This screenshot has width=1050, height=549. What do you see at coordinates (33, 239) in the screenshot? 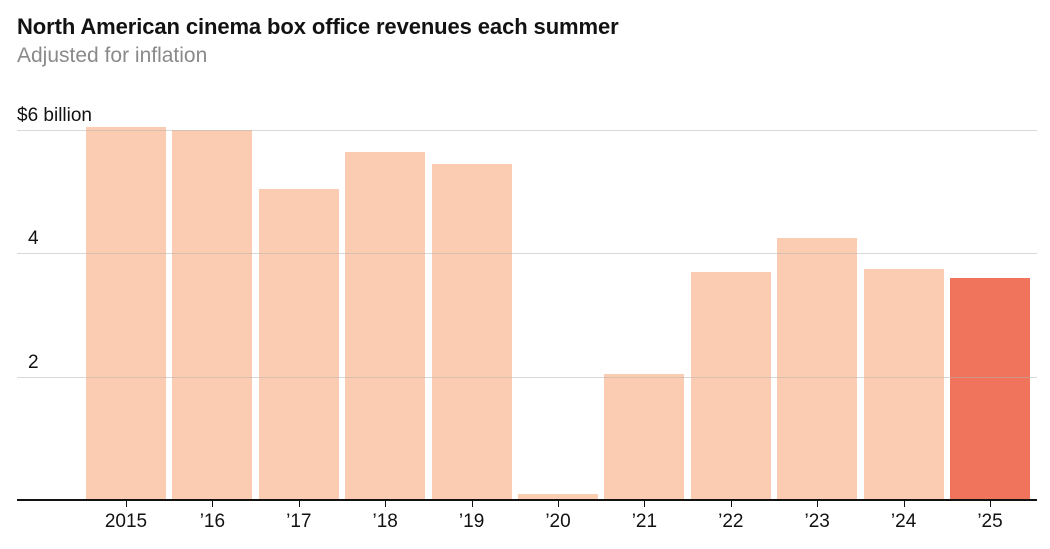
I see `y-axis-label-4: 4` at bounding box center [33, 239].